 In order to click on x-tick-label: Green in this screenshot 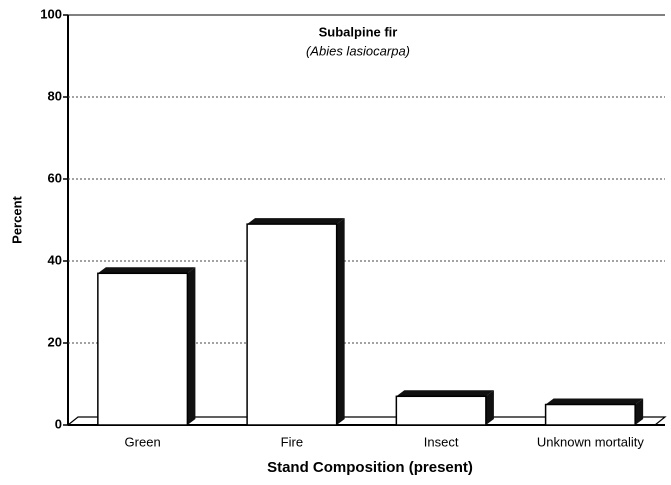, I will do `click(143, 441)`.